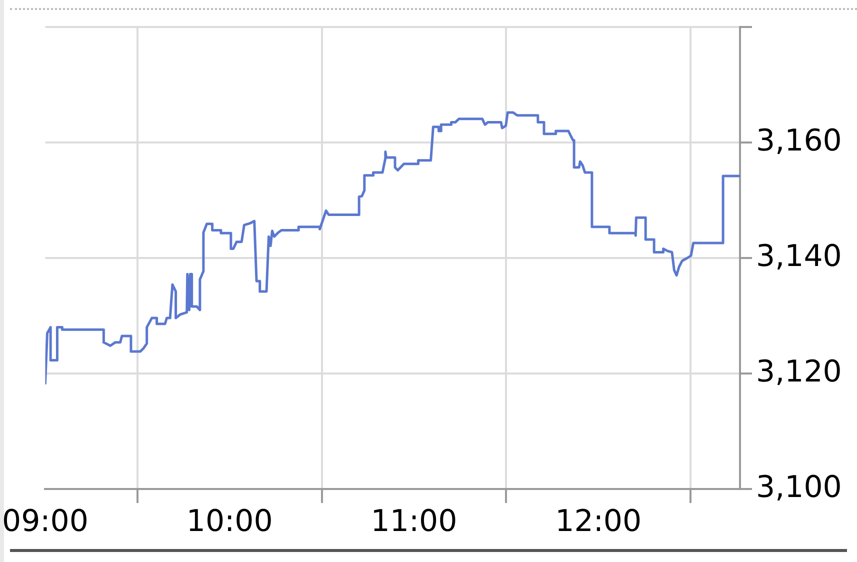 This screenshot has width=857, height=562. I want to click on y-tick-label: 3,120, so click(799, 372).